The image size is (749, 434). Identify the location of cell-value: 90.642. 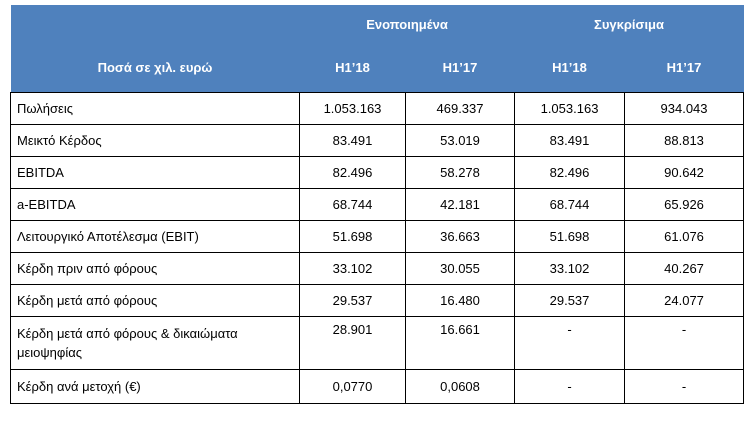
(684, 172).